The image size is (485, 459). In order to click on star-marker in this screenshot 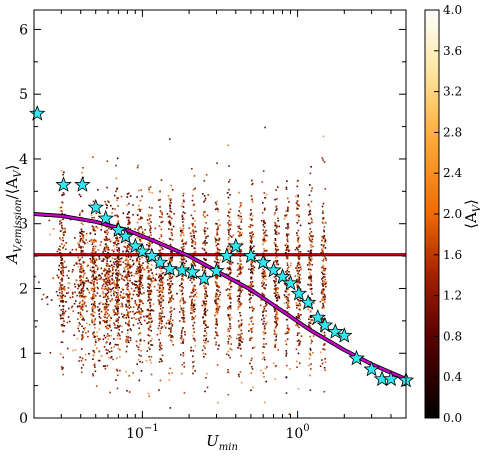, I will do `click(317, 316)`.